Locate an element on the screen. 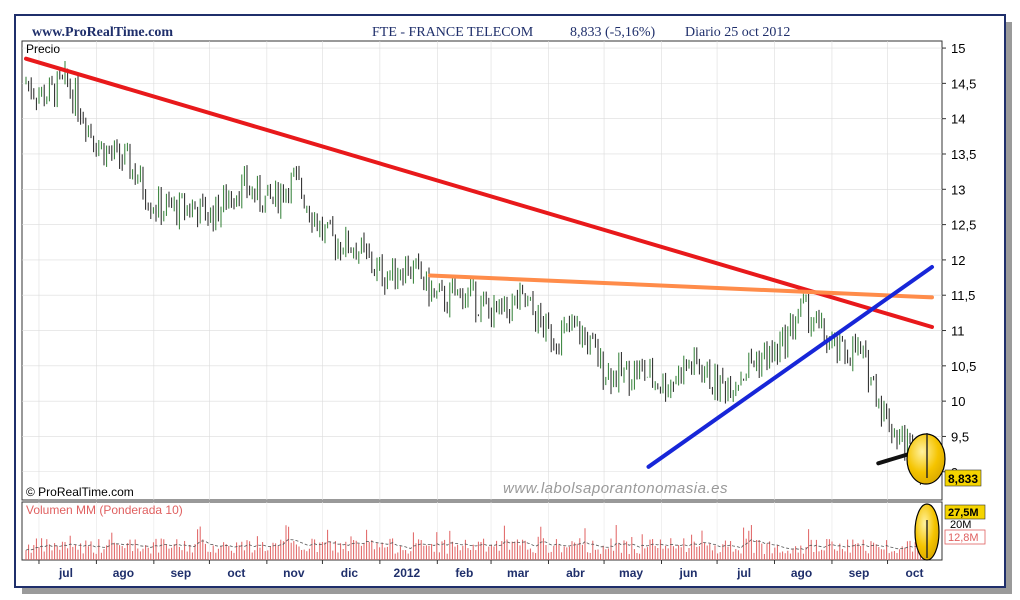  blue-support-line is located at coordinates (790, 366).